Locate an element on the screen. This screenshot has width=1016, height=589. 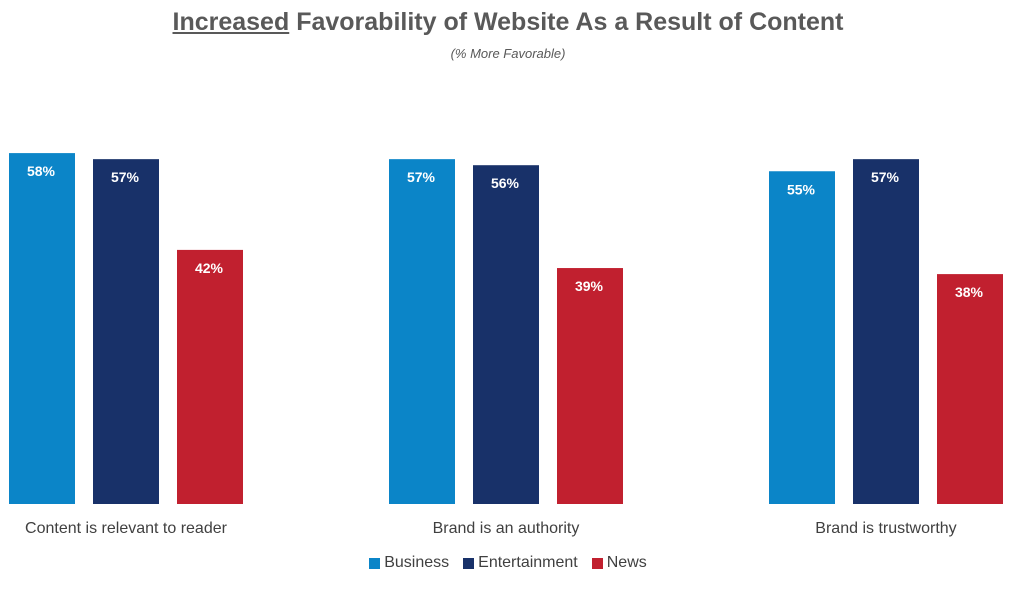
legend-item-news: News is located at coordinates (619, 563).